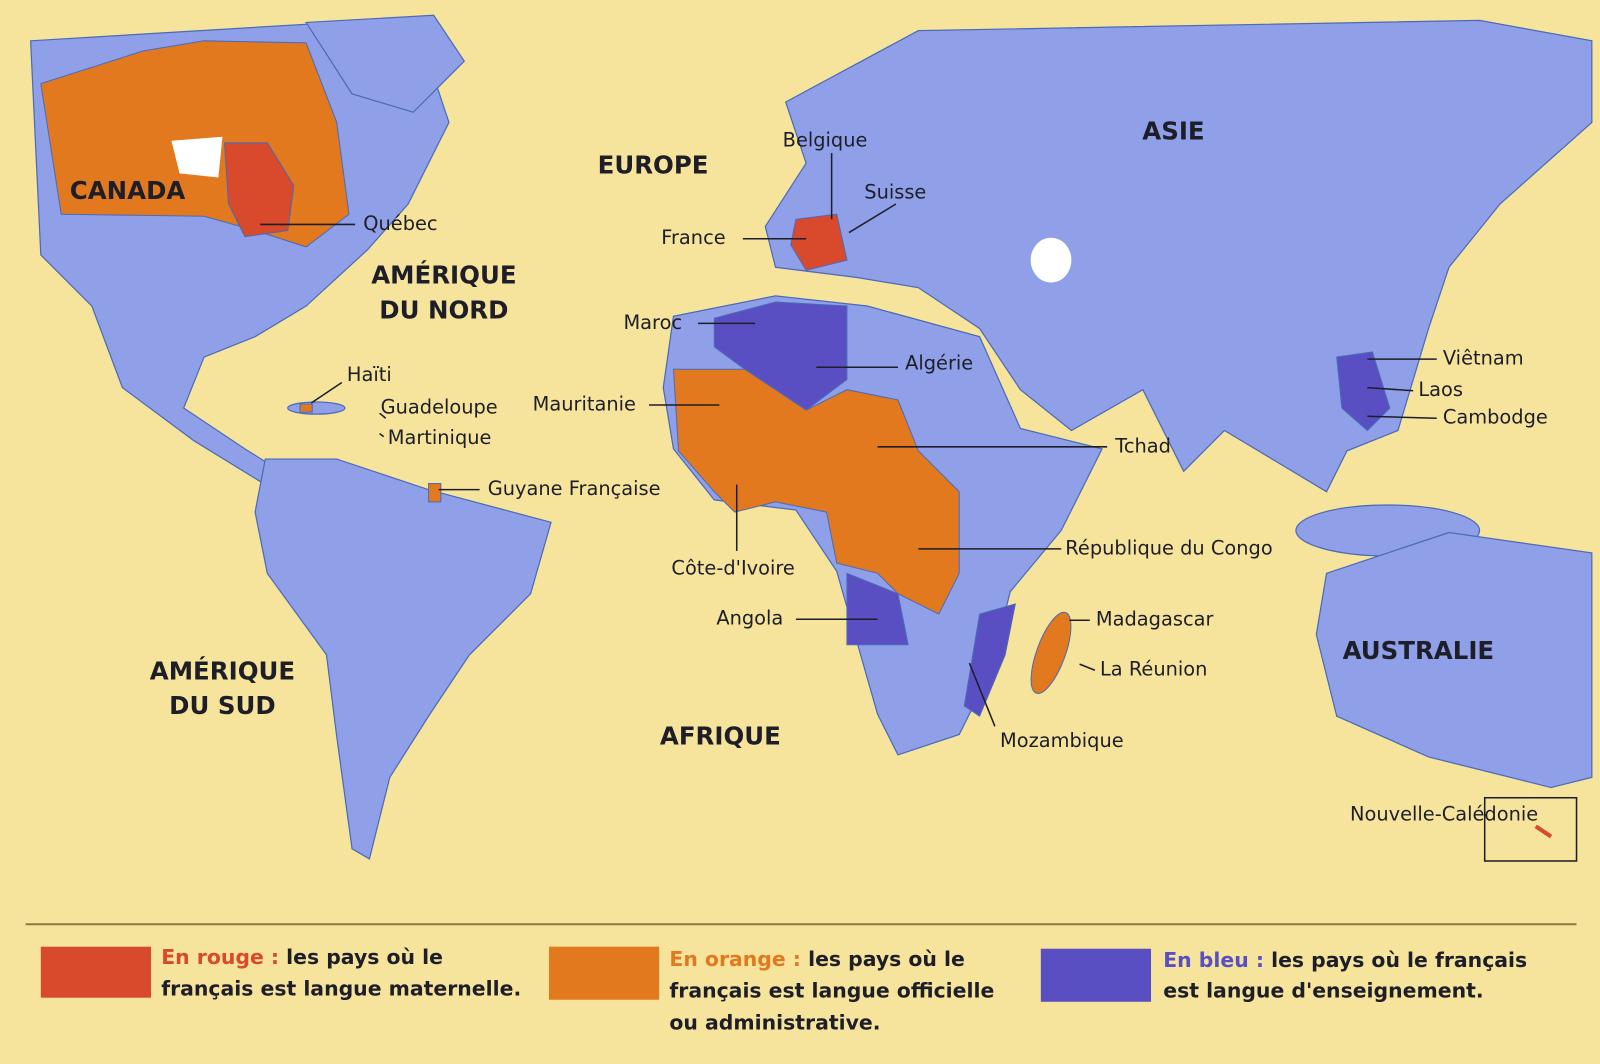  What do you see at coordinates (1323, 991) in the screenshot?
I see `legend-line: est langue d'enseignement.` at bounding box center [1323, 991].